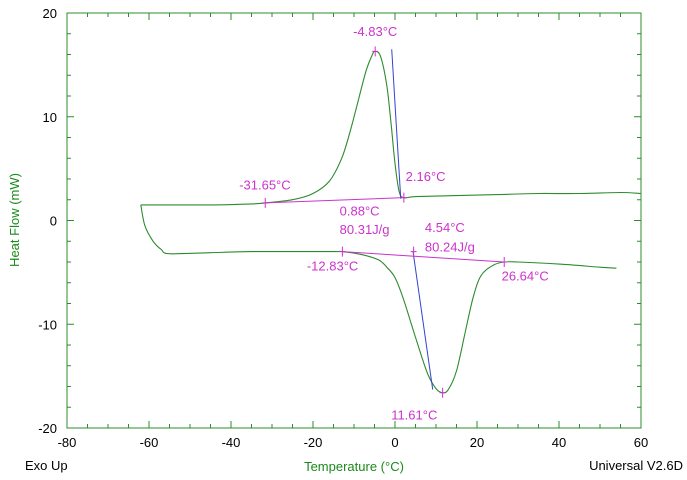 The image size is (687, 480). Describe the element at coordinates (47, 324) in the screenshot. I see `y-tick-label: -10` at that location.